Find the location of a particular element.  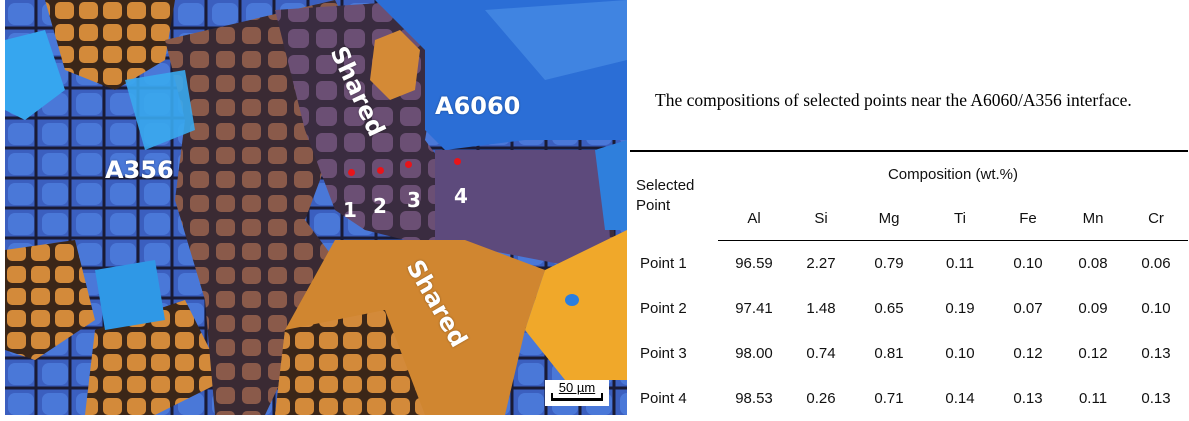

table-cell: 0.14 is located at coordinates (960, 398).